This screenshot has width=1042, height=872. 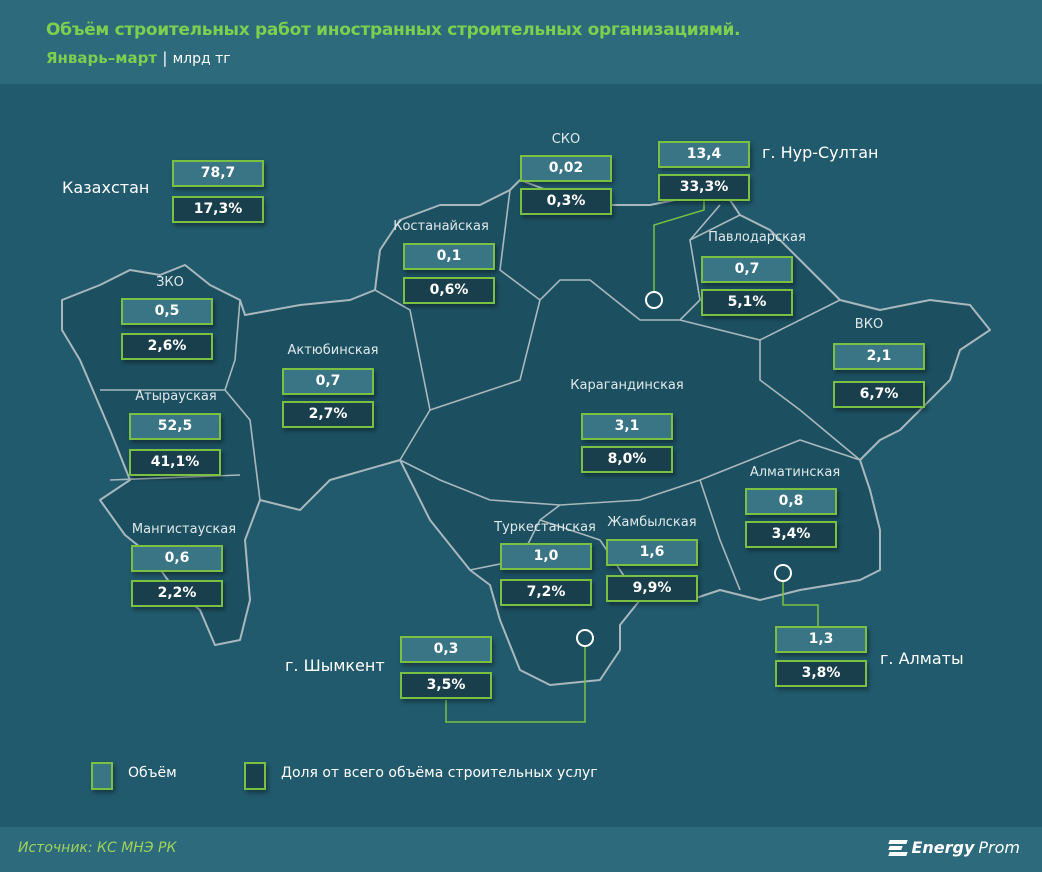 I want to click on label-shymkent: г. Шымкент, so click(x=335, y=665).